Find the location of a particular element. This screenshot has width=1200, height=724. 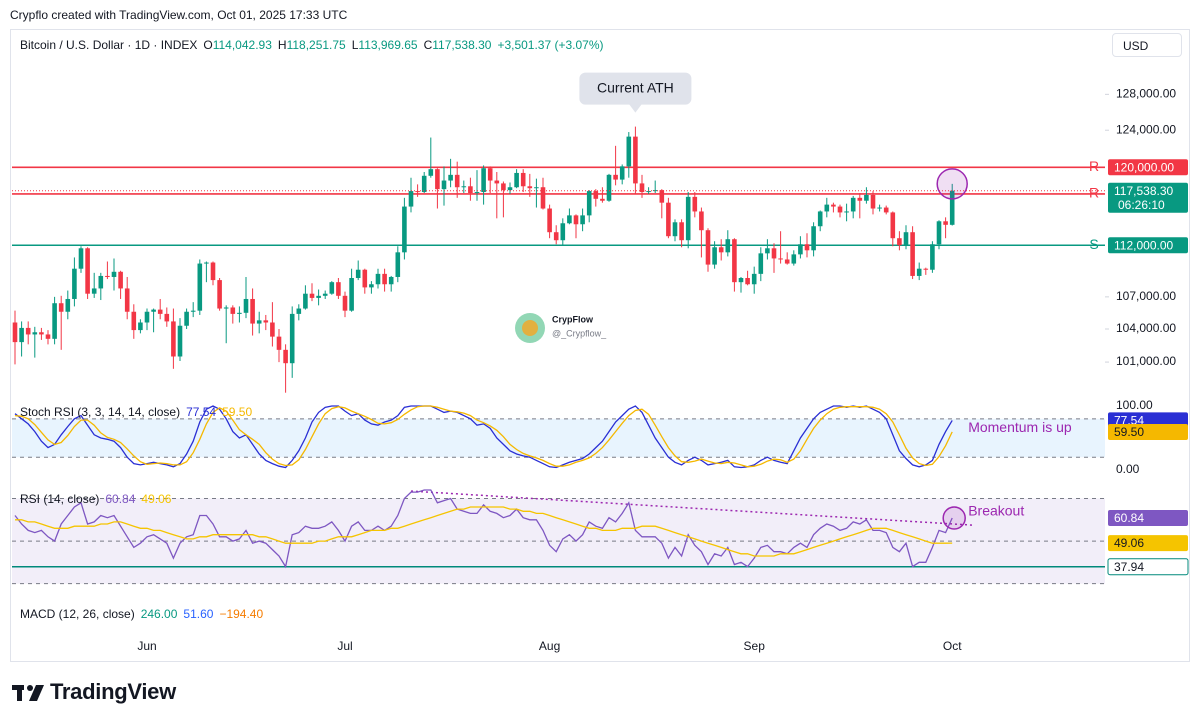

footer-logo is located at coordinates (28, 693).